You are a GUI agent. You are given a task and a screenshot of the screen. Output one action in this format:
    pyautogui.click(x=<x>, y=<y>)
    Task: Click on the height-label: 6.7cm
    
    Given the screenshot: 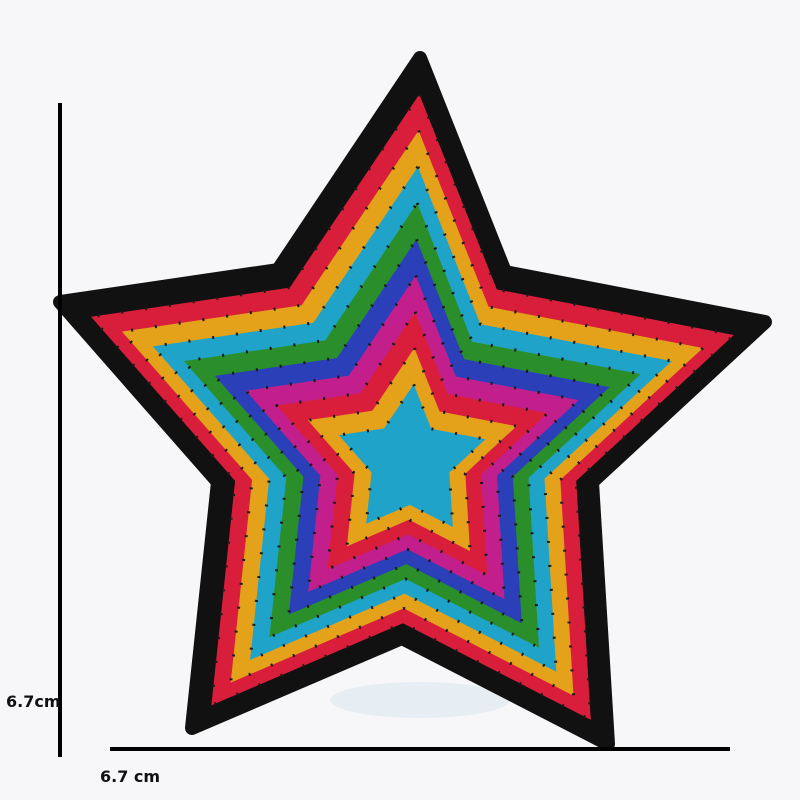 What is the action you would take?
    pyautogui.click(x=33, y=701)
    